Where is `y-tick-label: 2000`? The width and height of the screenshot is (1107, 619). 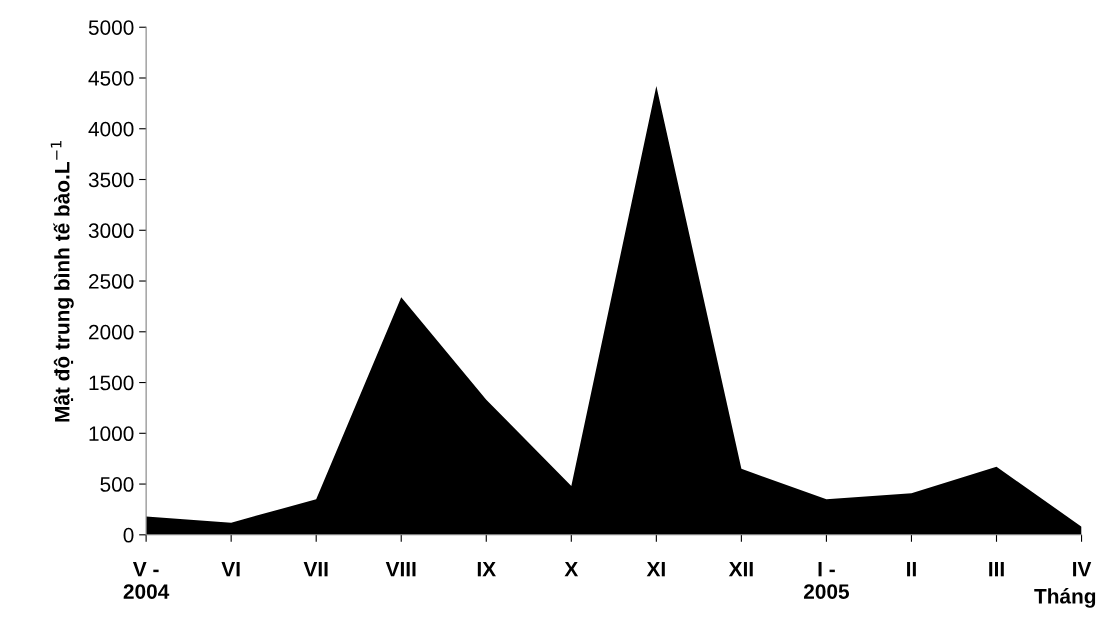 y-tick-label: 2000 is located at coordinates (111, 332).